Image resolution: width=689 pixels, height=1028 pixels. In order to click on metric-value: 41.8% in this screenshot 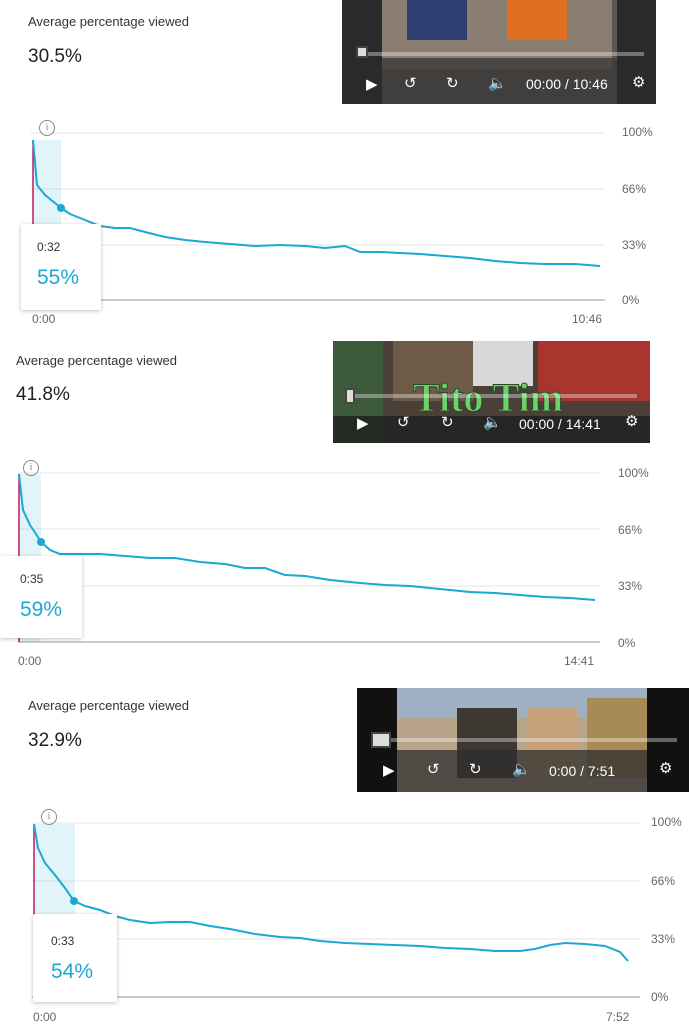, I will do `click(43, 394)`.